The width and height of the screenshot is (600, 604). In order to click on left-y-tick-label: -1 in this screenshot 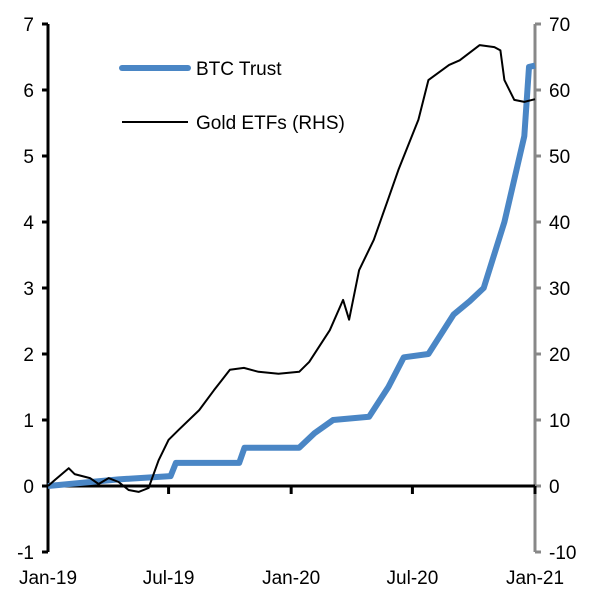, I will do `click(25, 553)`.